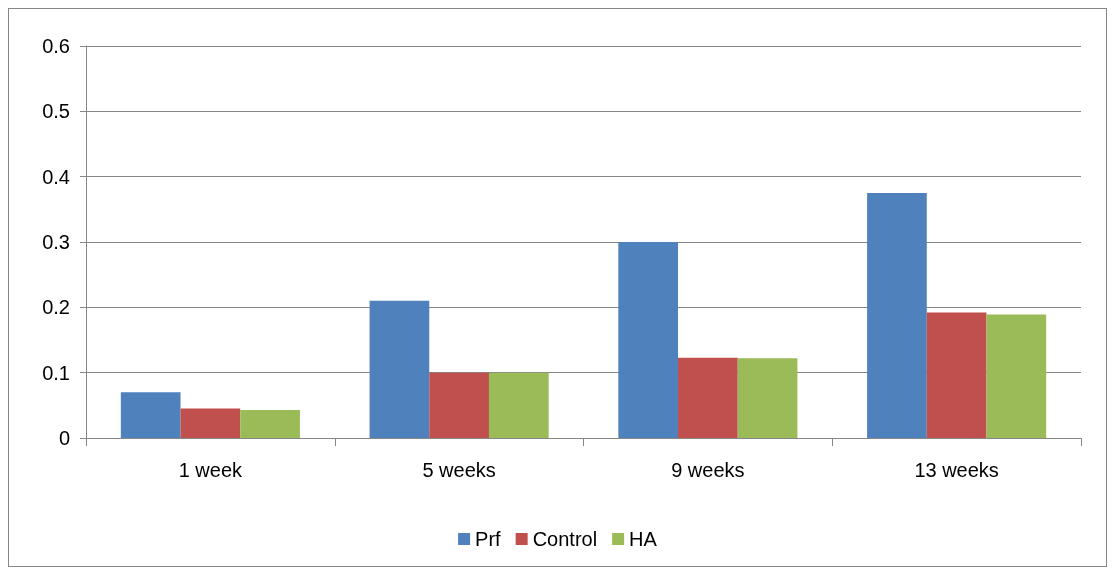 The width and height of the screenshot is (1115, 575). What do you see at coordinates (459, 470) in the screenshot?
I see `x-tick-label: 5 weeks` at bounding box center [459, 470].